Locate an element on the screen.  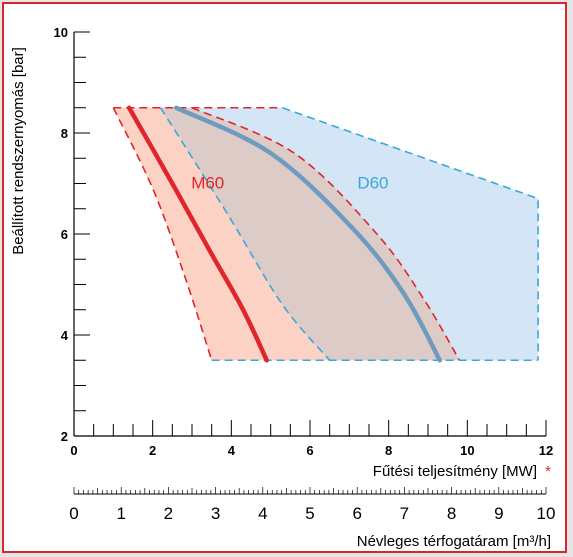
series-line-m60 is located at coordinates (197, 234).